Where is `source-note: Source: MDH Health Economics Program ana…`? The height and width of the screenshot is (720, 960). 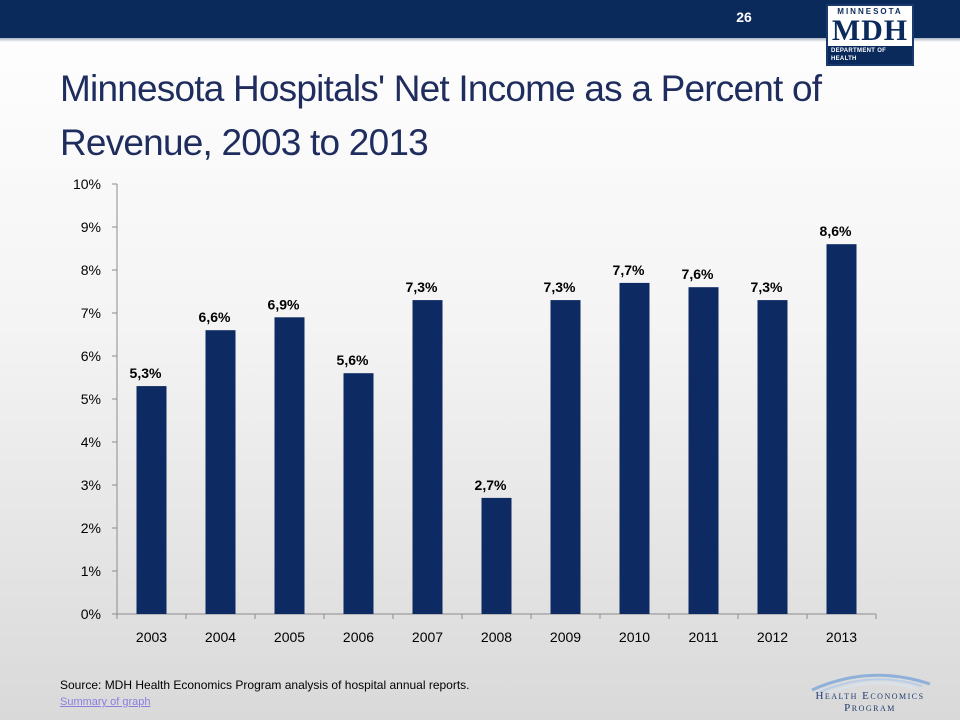
source-note: Source: MDH Health Economics Program ana… is located at coordinates (265, 685).